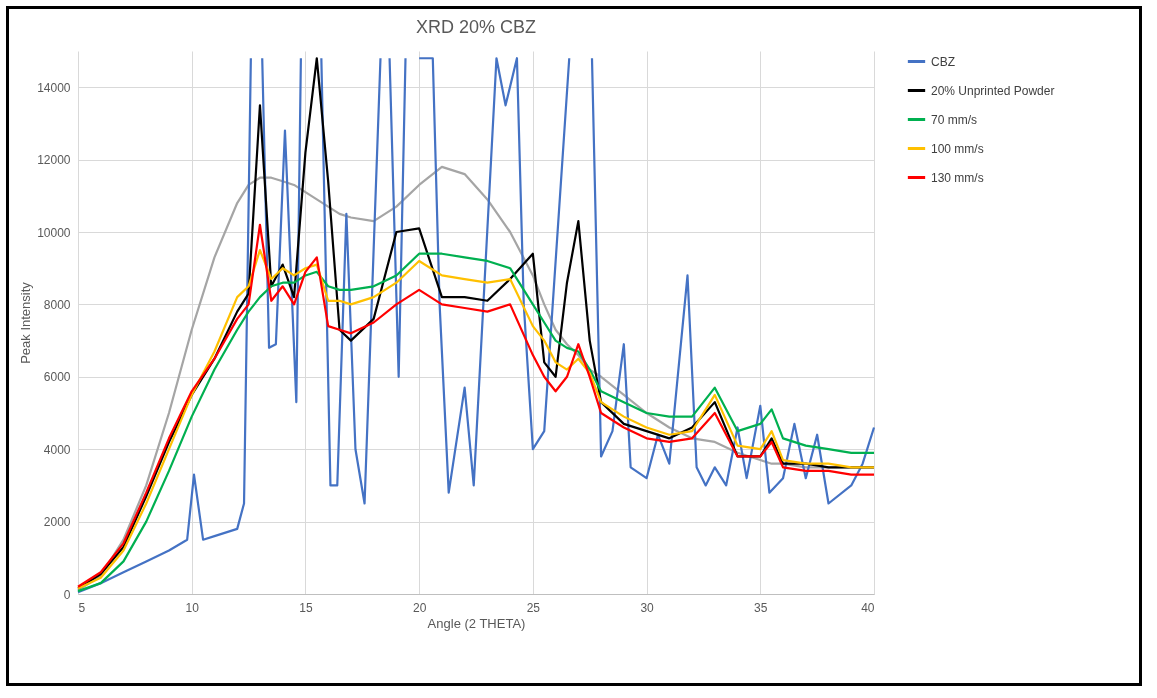  Describe the element at coordinates (957, 177) in the screenshot. I see `legend-label: 130 mm/s` at that location.